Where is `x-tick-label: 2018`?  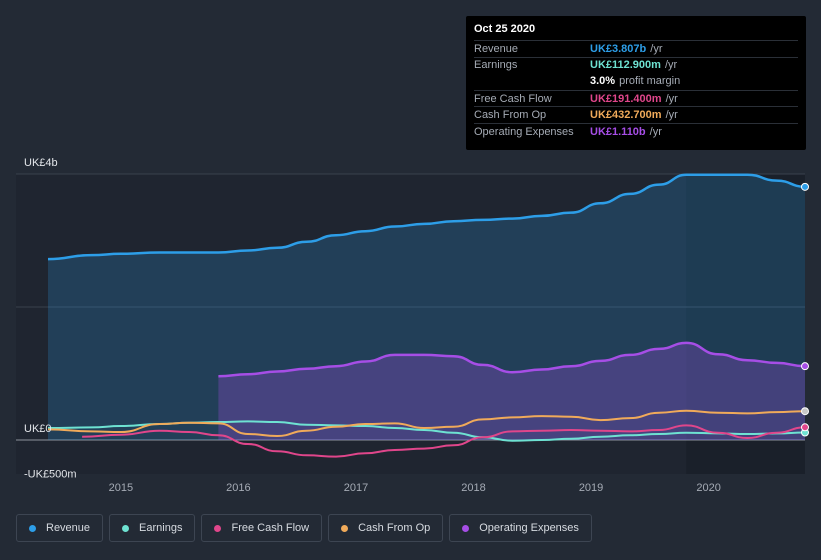
x-tick-label: 2018 is located at coordinates (473, 488).